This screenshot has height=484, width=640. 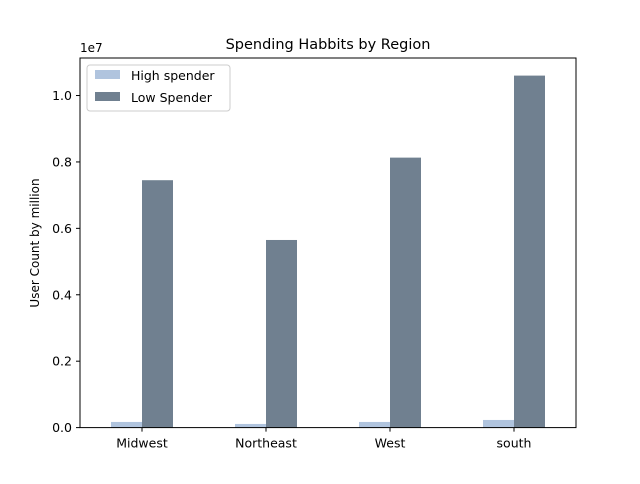 I want to click on x-tick-label: south, so click(x=514, y=443).